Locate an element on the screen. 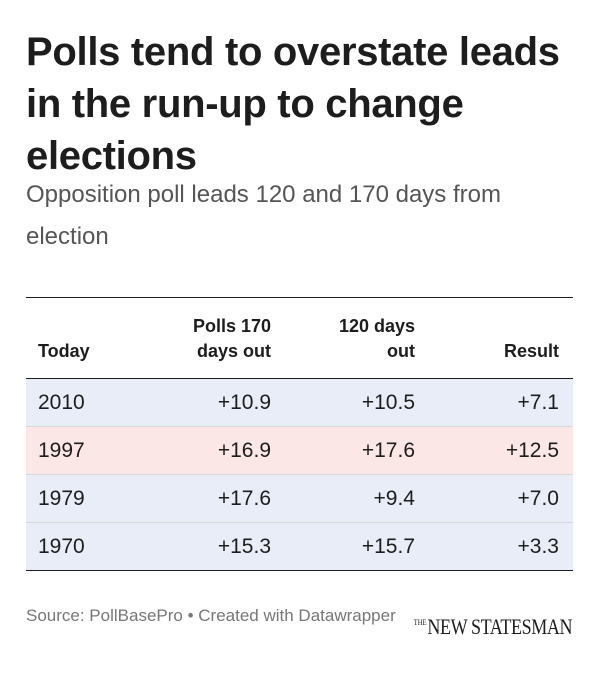 This screenshot has height=679, width=599. new-statesman-logo: THENEW STATESMAN is located at coordinates (493, 627).